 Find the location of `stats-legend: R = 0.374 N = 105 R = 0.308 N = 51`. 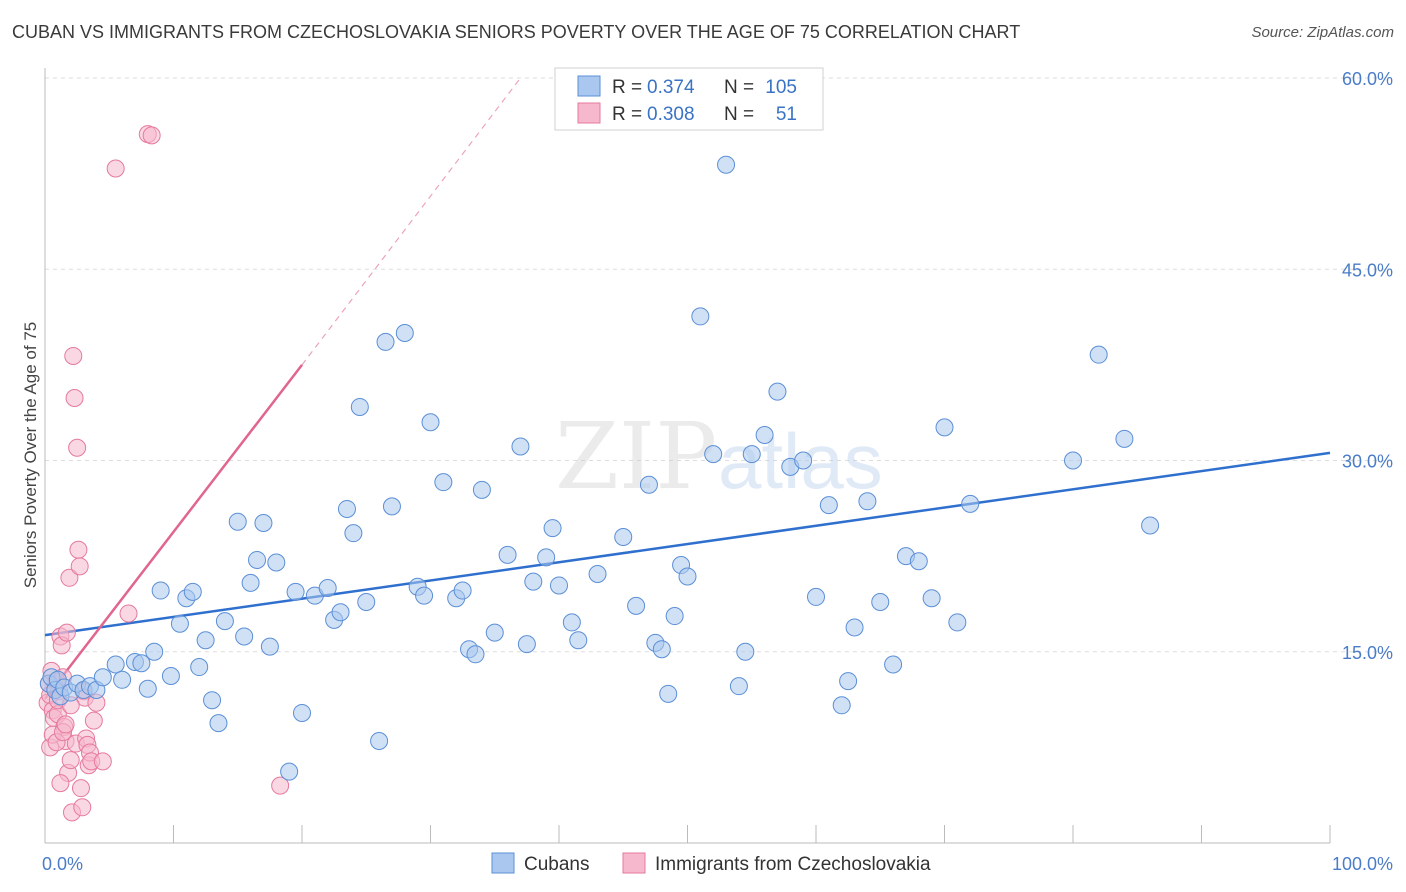

stats-legend: R = 0.374 N = 105 R = 0.308 N = 51 is located at coordinates (689, 99).